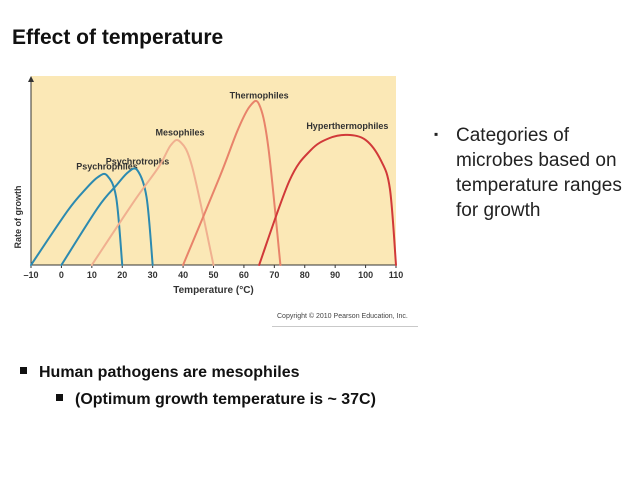 The image size is (638, 479). What do you see at coordinates (335, 275) in the screenshot?
I see `x-tick-label: 90` at bounding box center [335, 275].